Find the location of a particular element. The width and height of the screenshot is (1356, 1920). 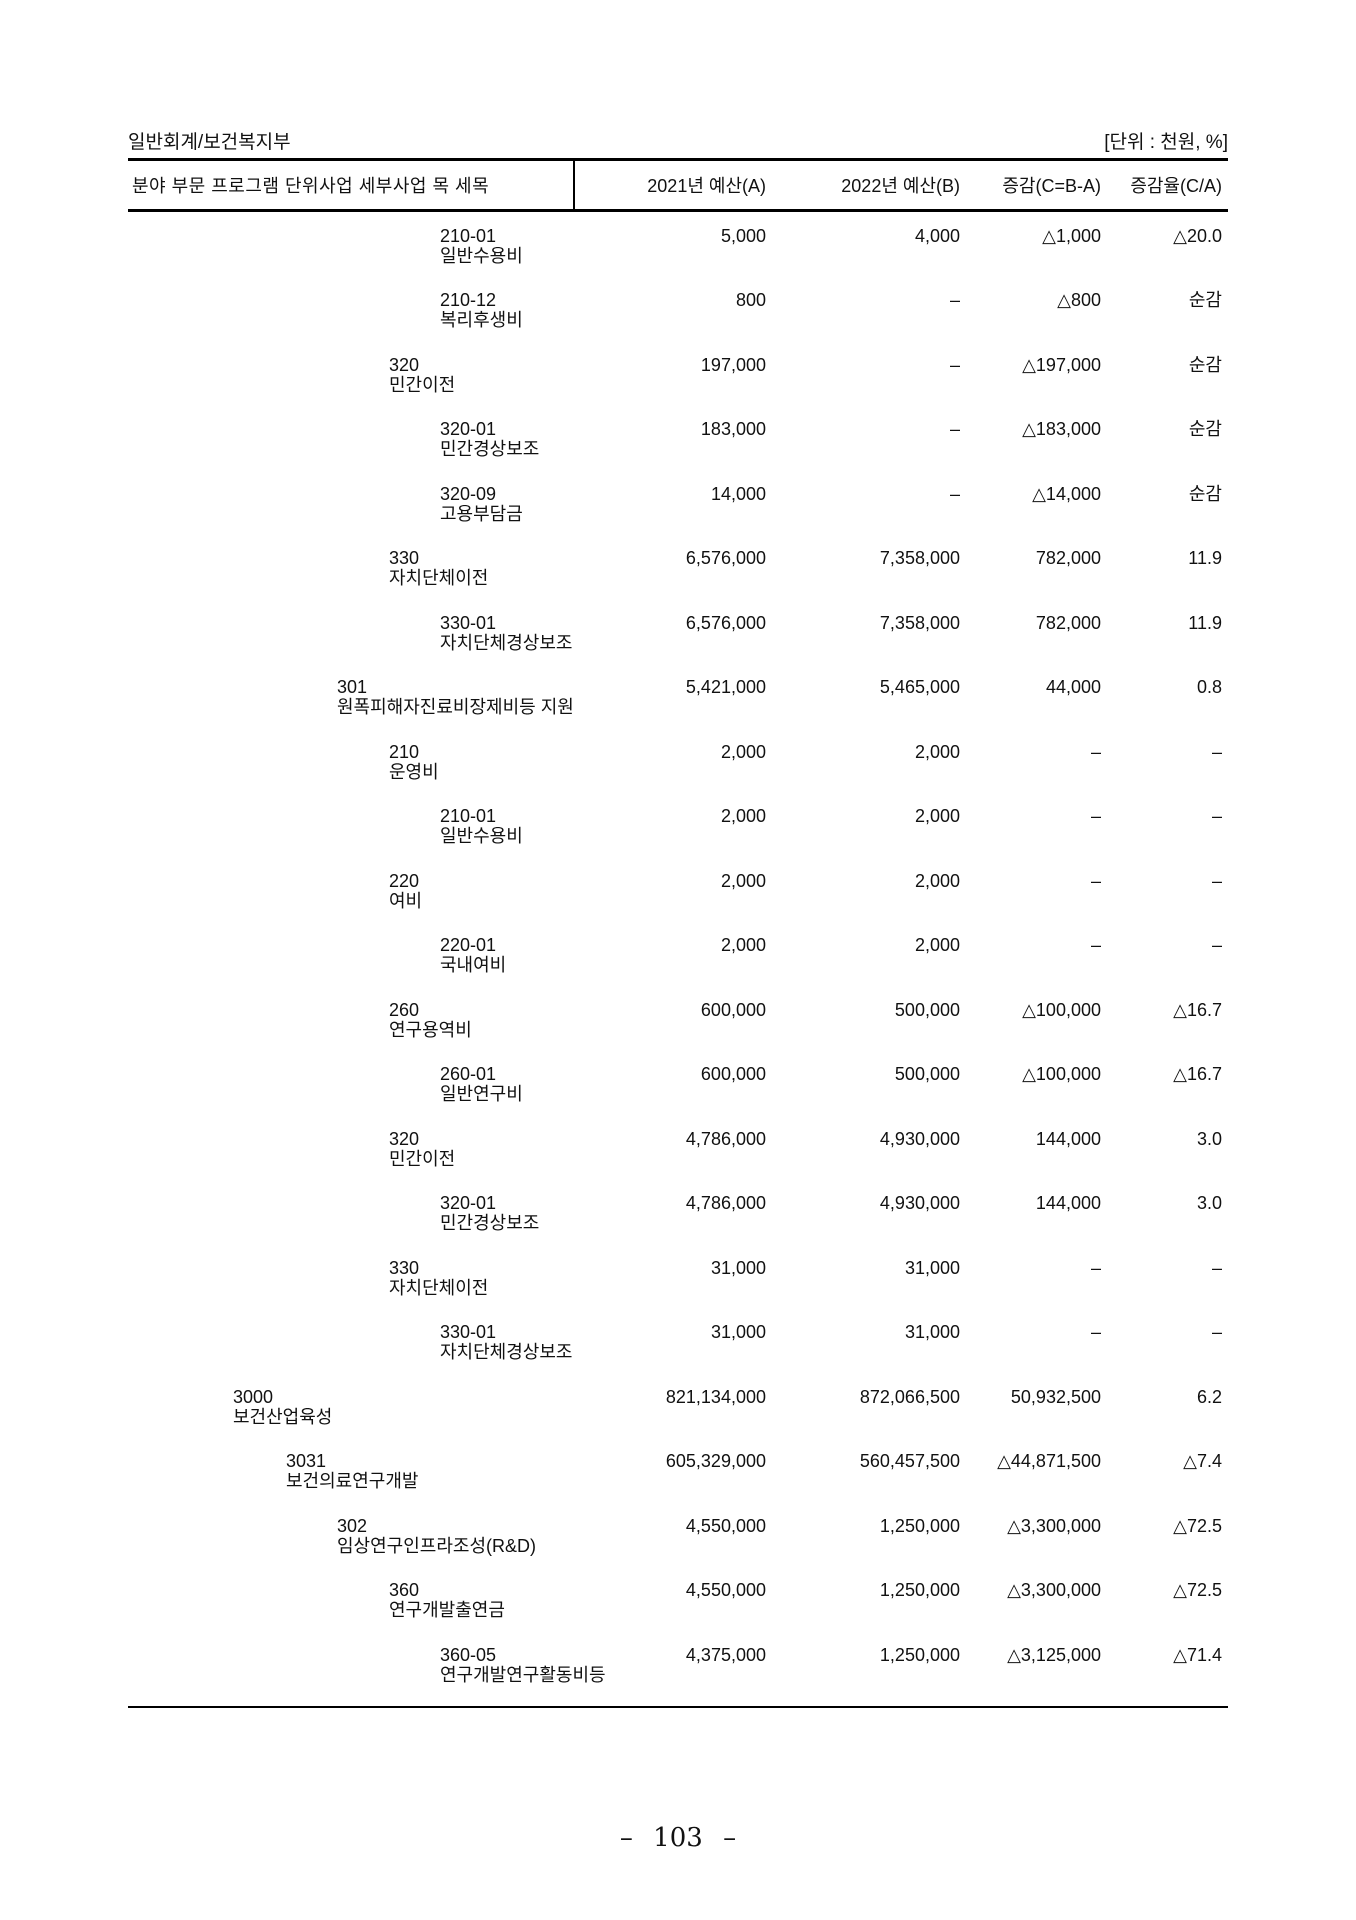

row-change: △100,000 is located at coordinates (1061, 1009).